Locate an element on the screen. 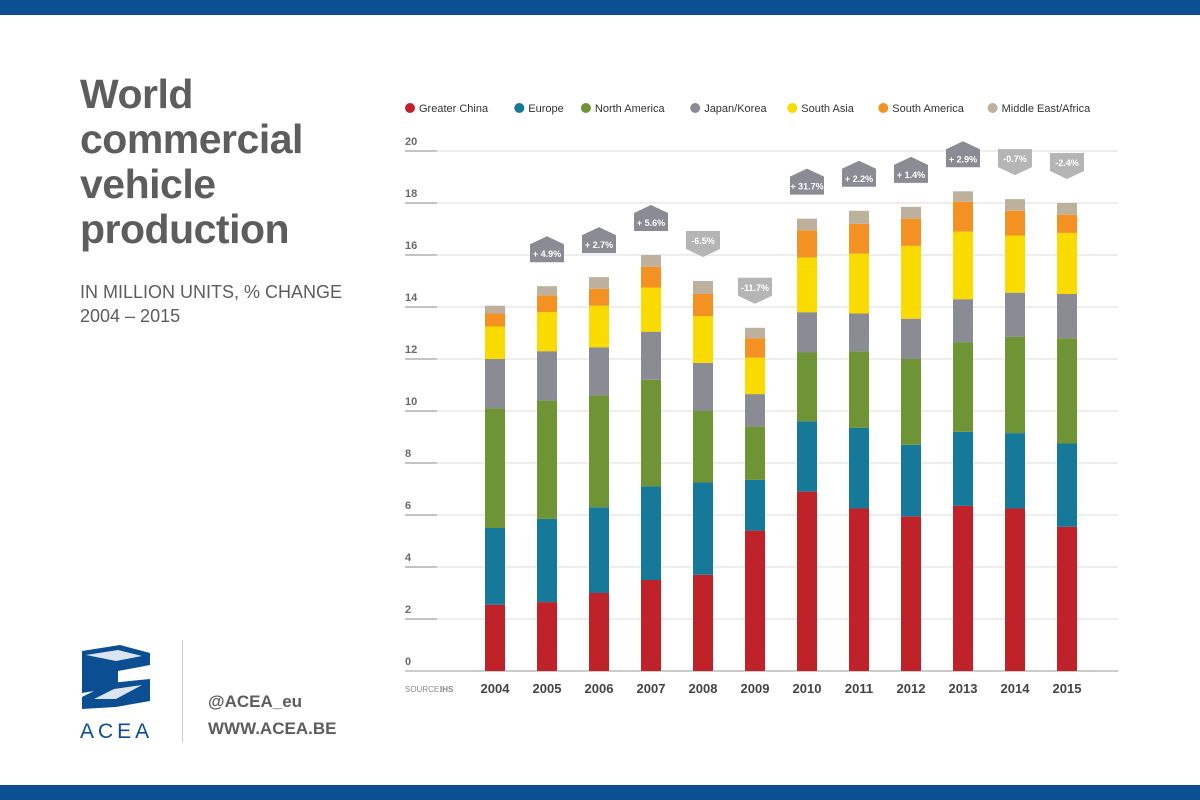 The height and width of the screenshot is (800, 1200). y-tick-label: 18 is located at coordinates (411, 194).